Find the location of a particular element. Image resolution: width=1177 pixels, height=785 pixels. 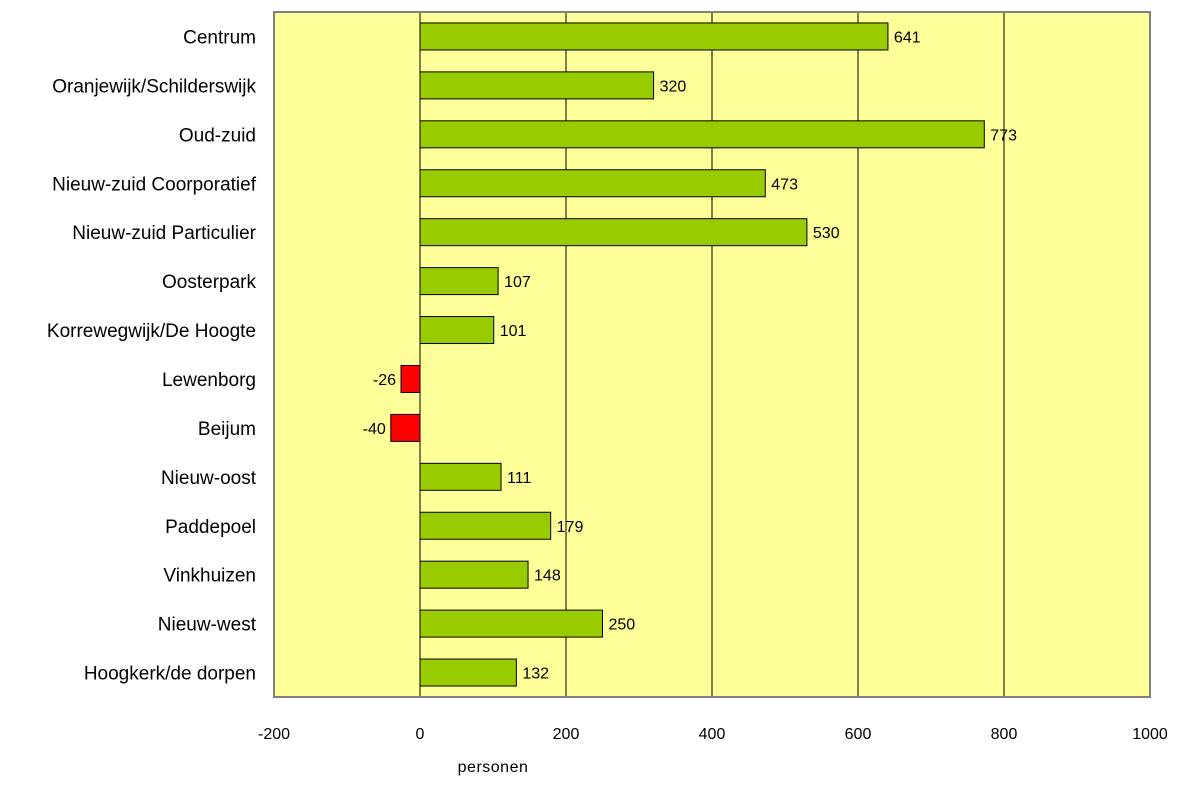

category-label-beijum: Beijum is located at coordinates (227, 429).